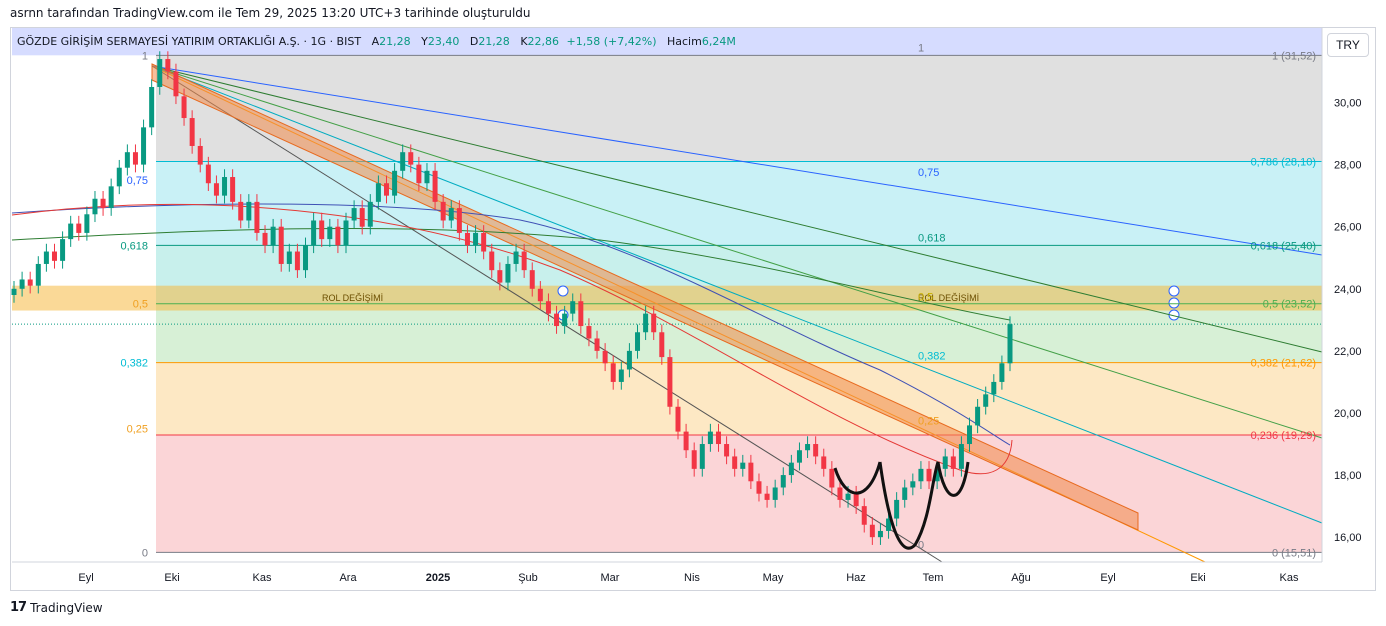  I want to click on volume-value: 6,24M, so click(718, 41).